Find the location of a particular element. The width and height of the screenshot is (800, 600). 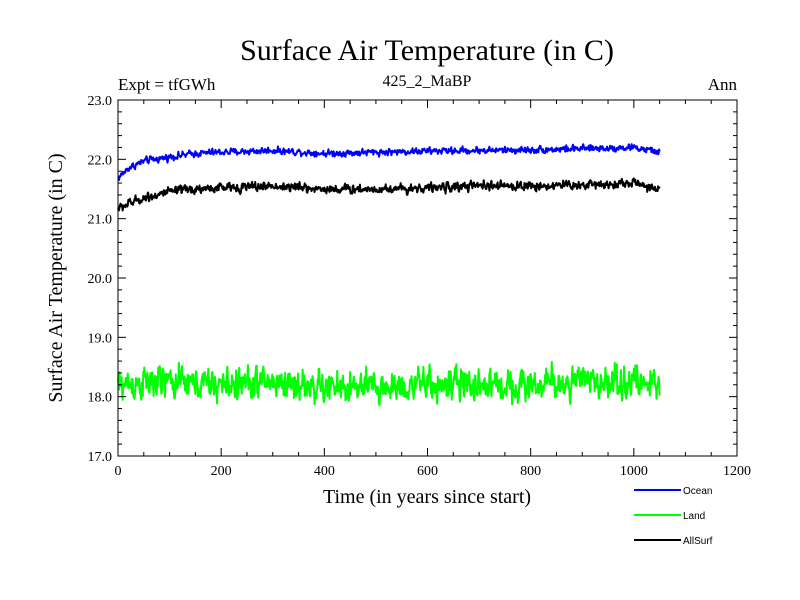

legend: Ocean Land AllSurf is located at coordinates (673, 516).